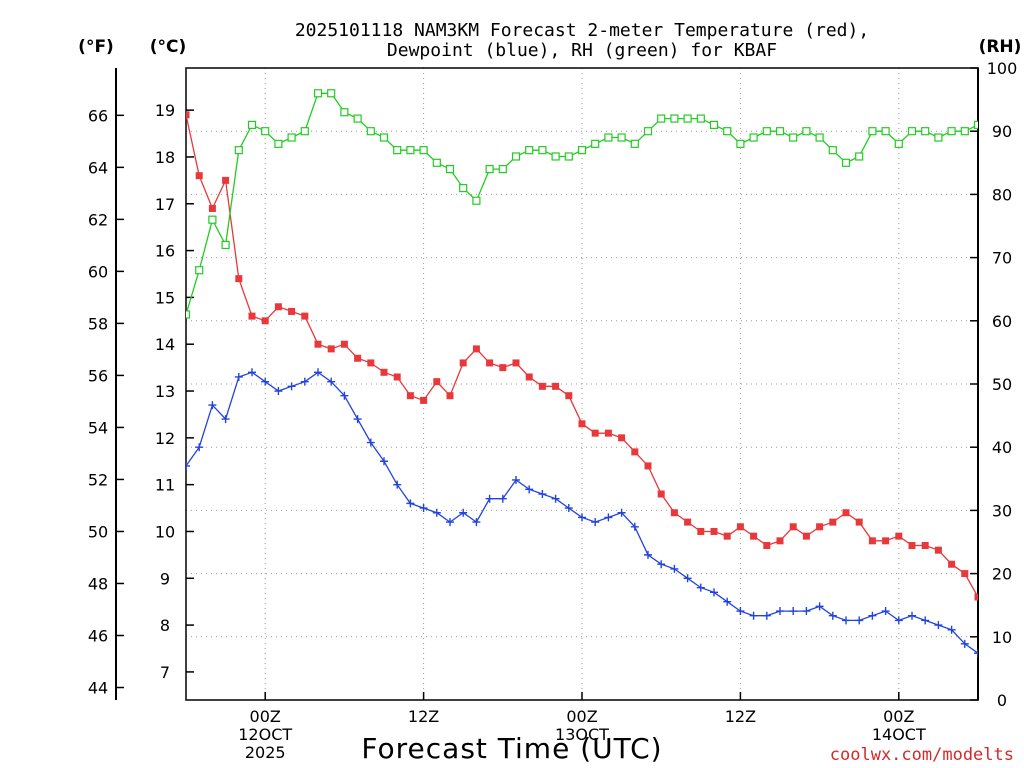 The image size is (1024, 768). What do you see at coordinates (165, 438) in the screenshot?
I see `celsius-tick-label: 12` at bounding box center [165, 438].